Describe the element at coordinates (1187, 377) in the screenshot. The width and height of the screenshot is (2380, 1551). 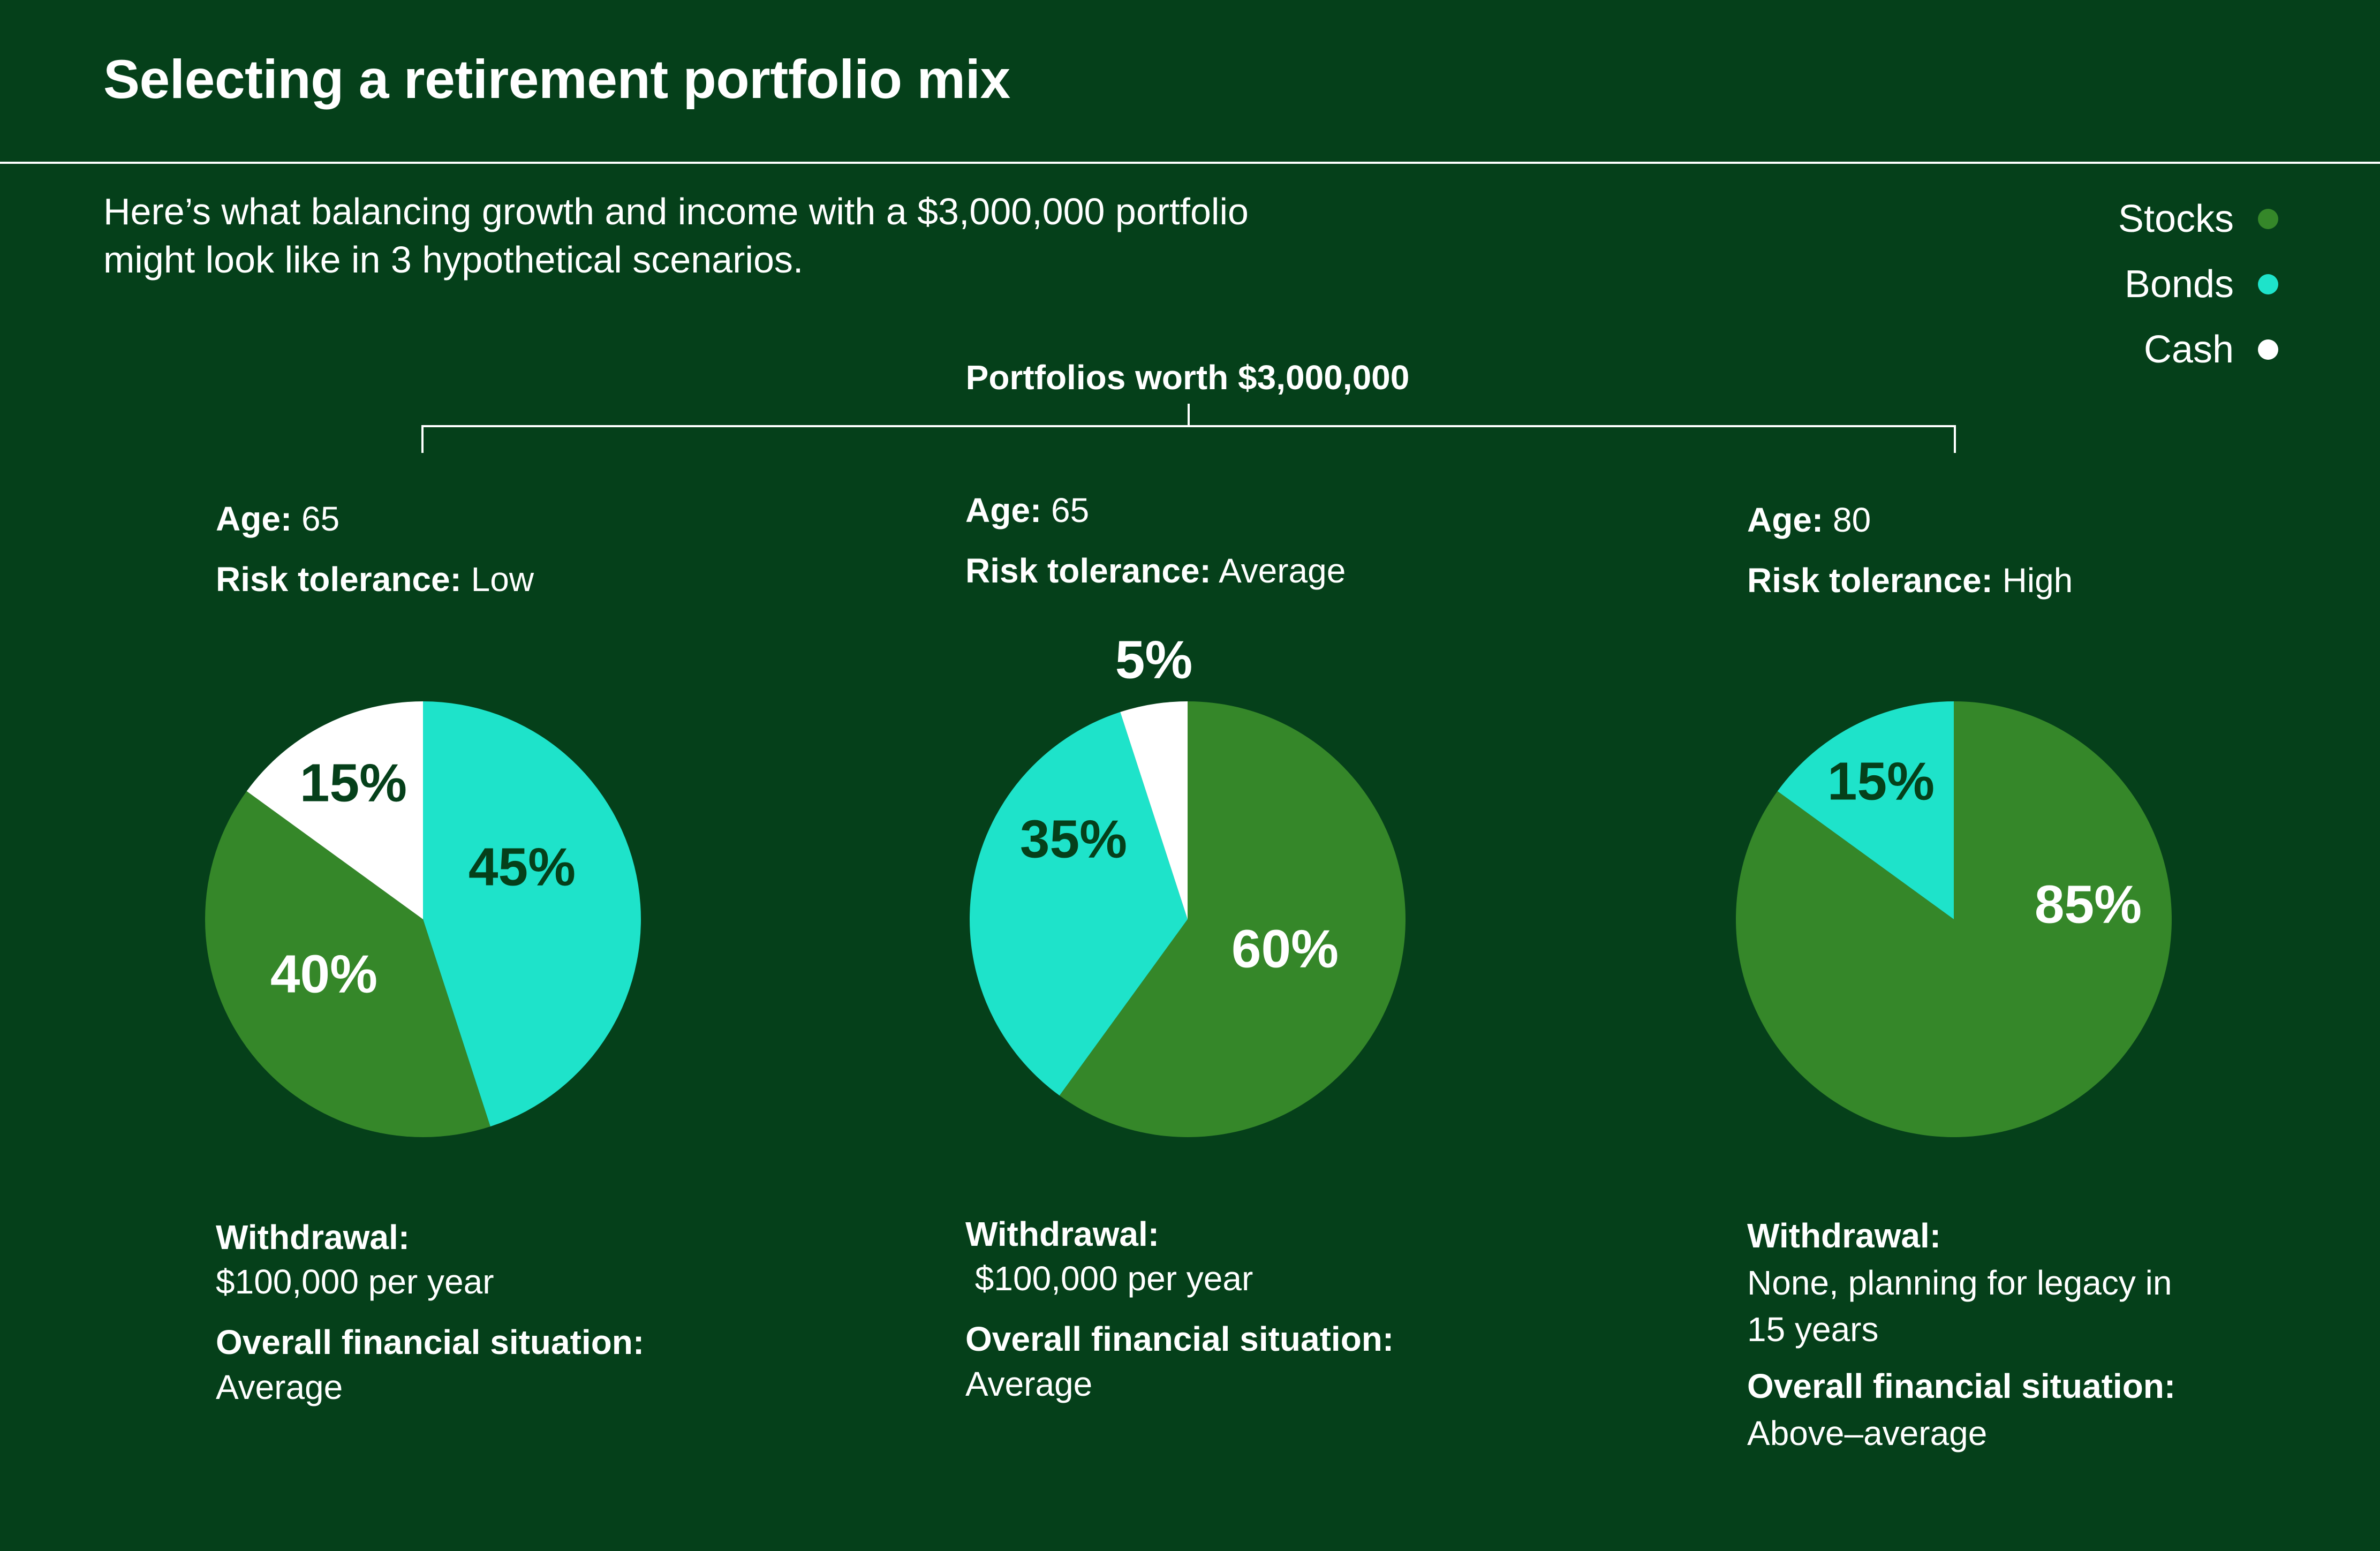
I see `bracket-label: Portfolios worth $3,000,000` at that location.